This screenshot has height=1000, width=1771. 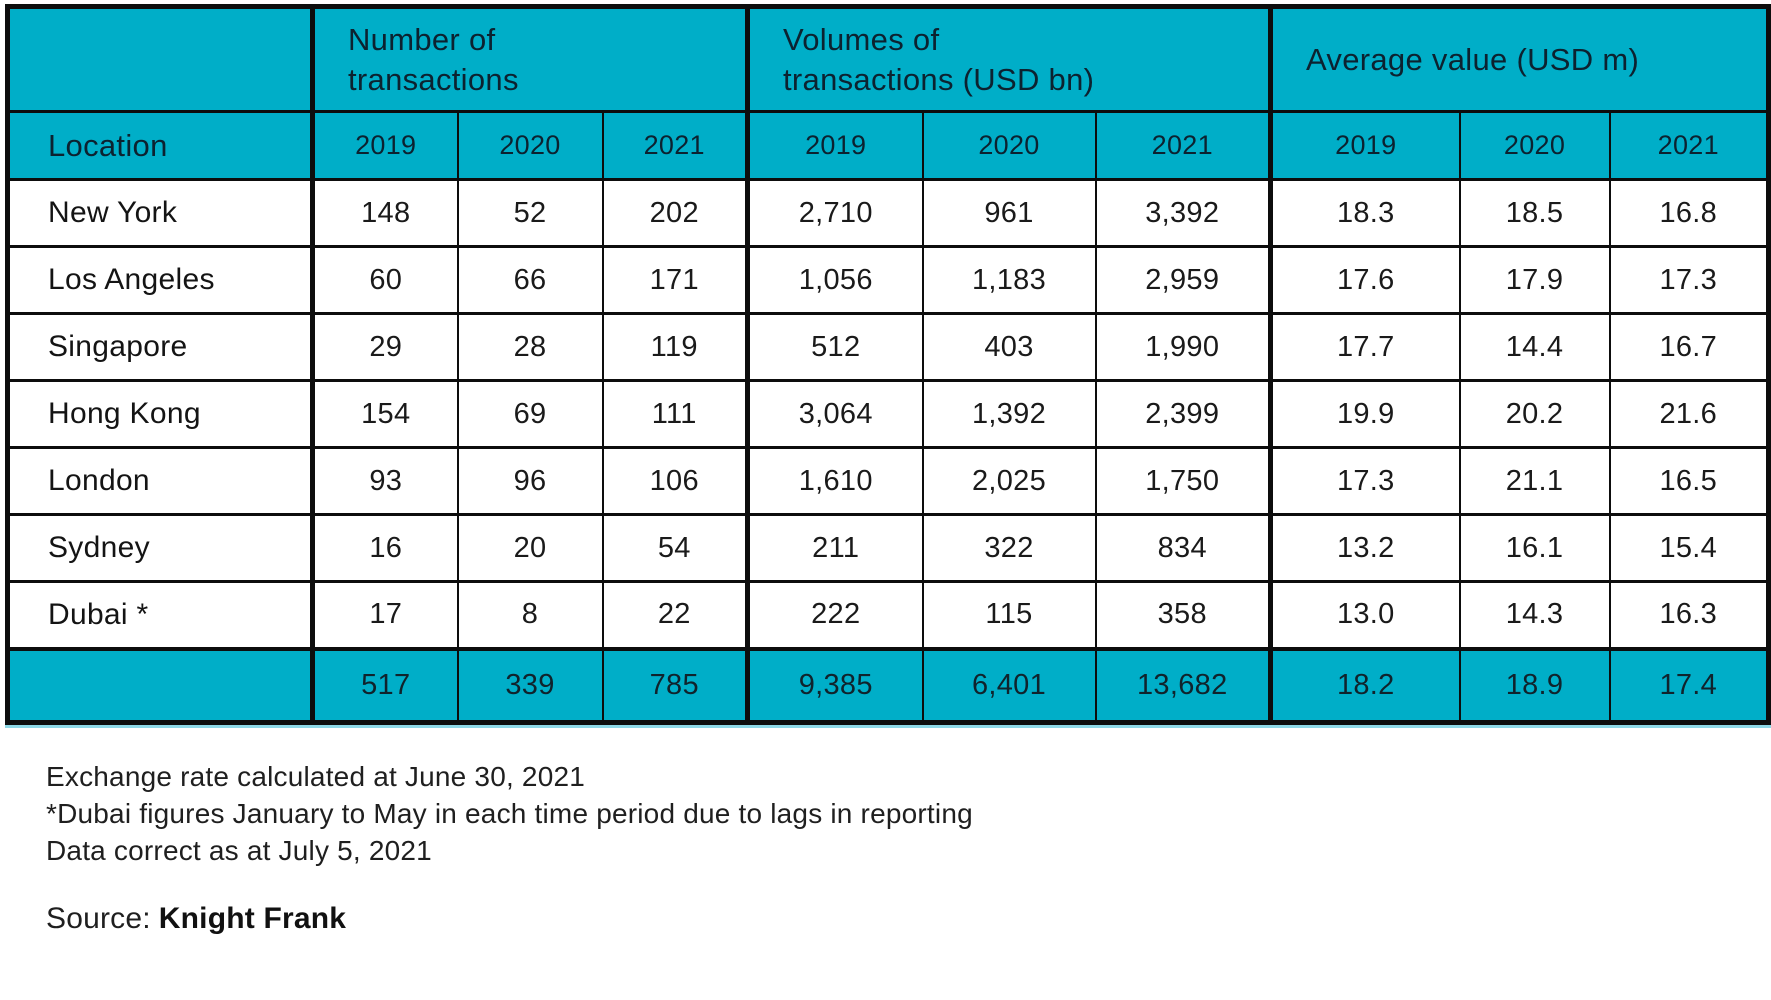 What do you see at coordinates (160, 59) in the screenshot?
I see `corner-cell` at bounding box center [160, 59].